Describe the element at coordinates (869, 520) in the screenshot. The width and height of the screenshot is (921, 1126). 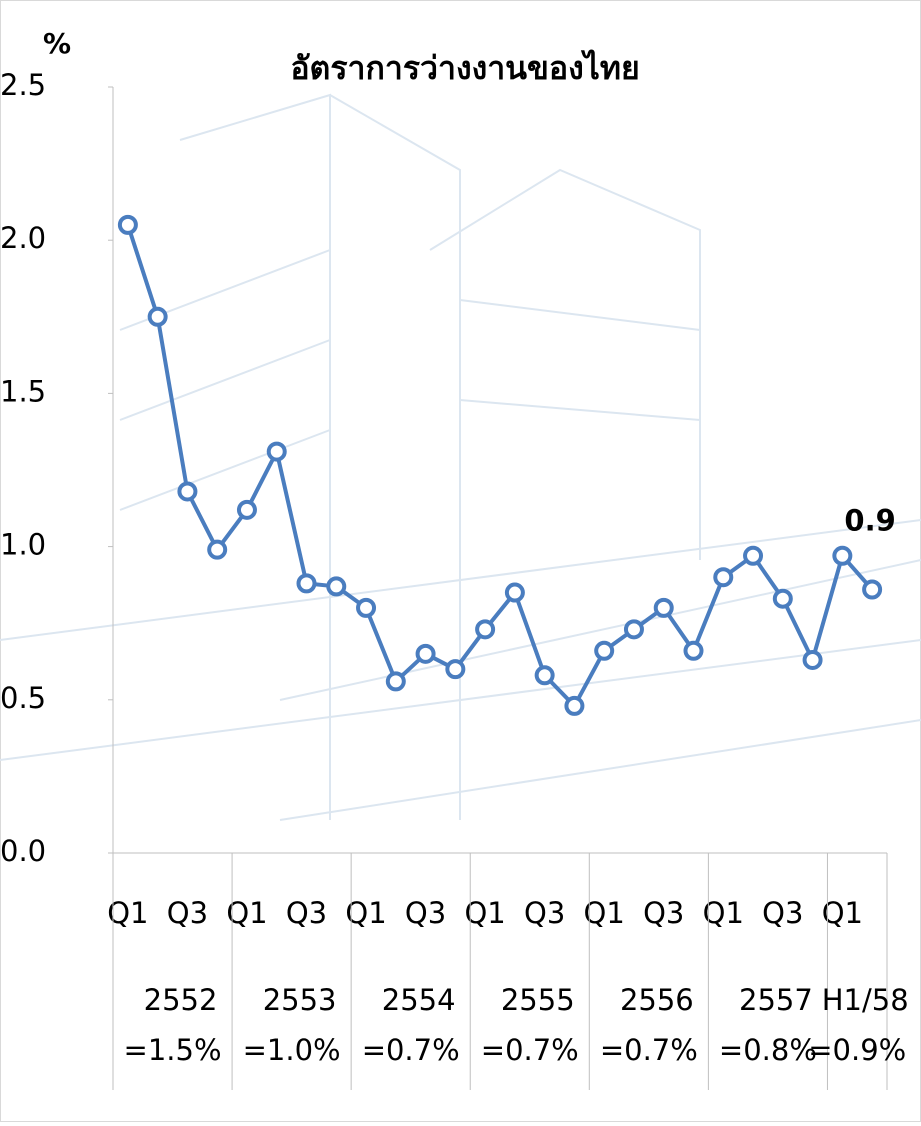
I see `data-label: 0.9` at that location.